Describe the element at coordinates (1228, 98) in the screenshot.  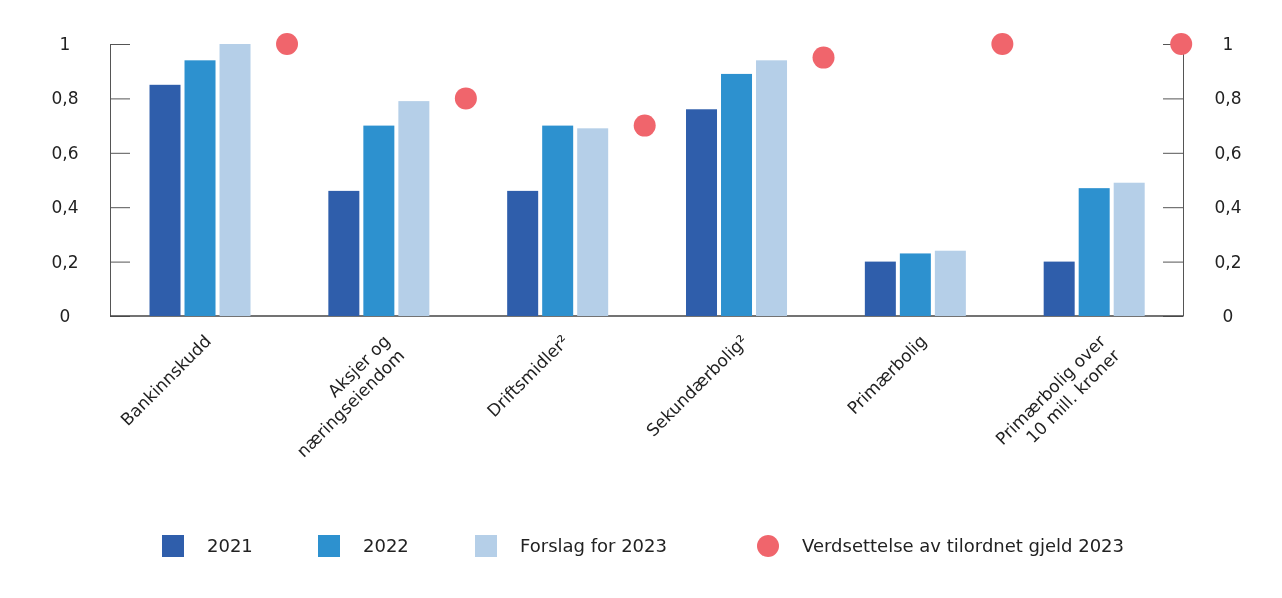
I see `y2-tick-label: 0,8` at that location.